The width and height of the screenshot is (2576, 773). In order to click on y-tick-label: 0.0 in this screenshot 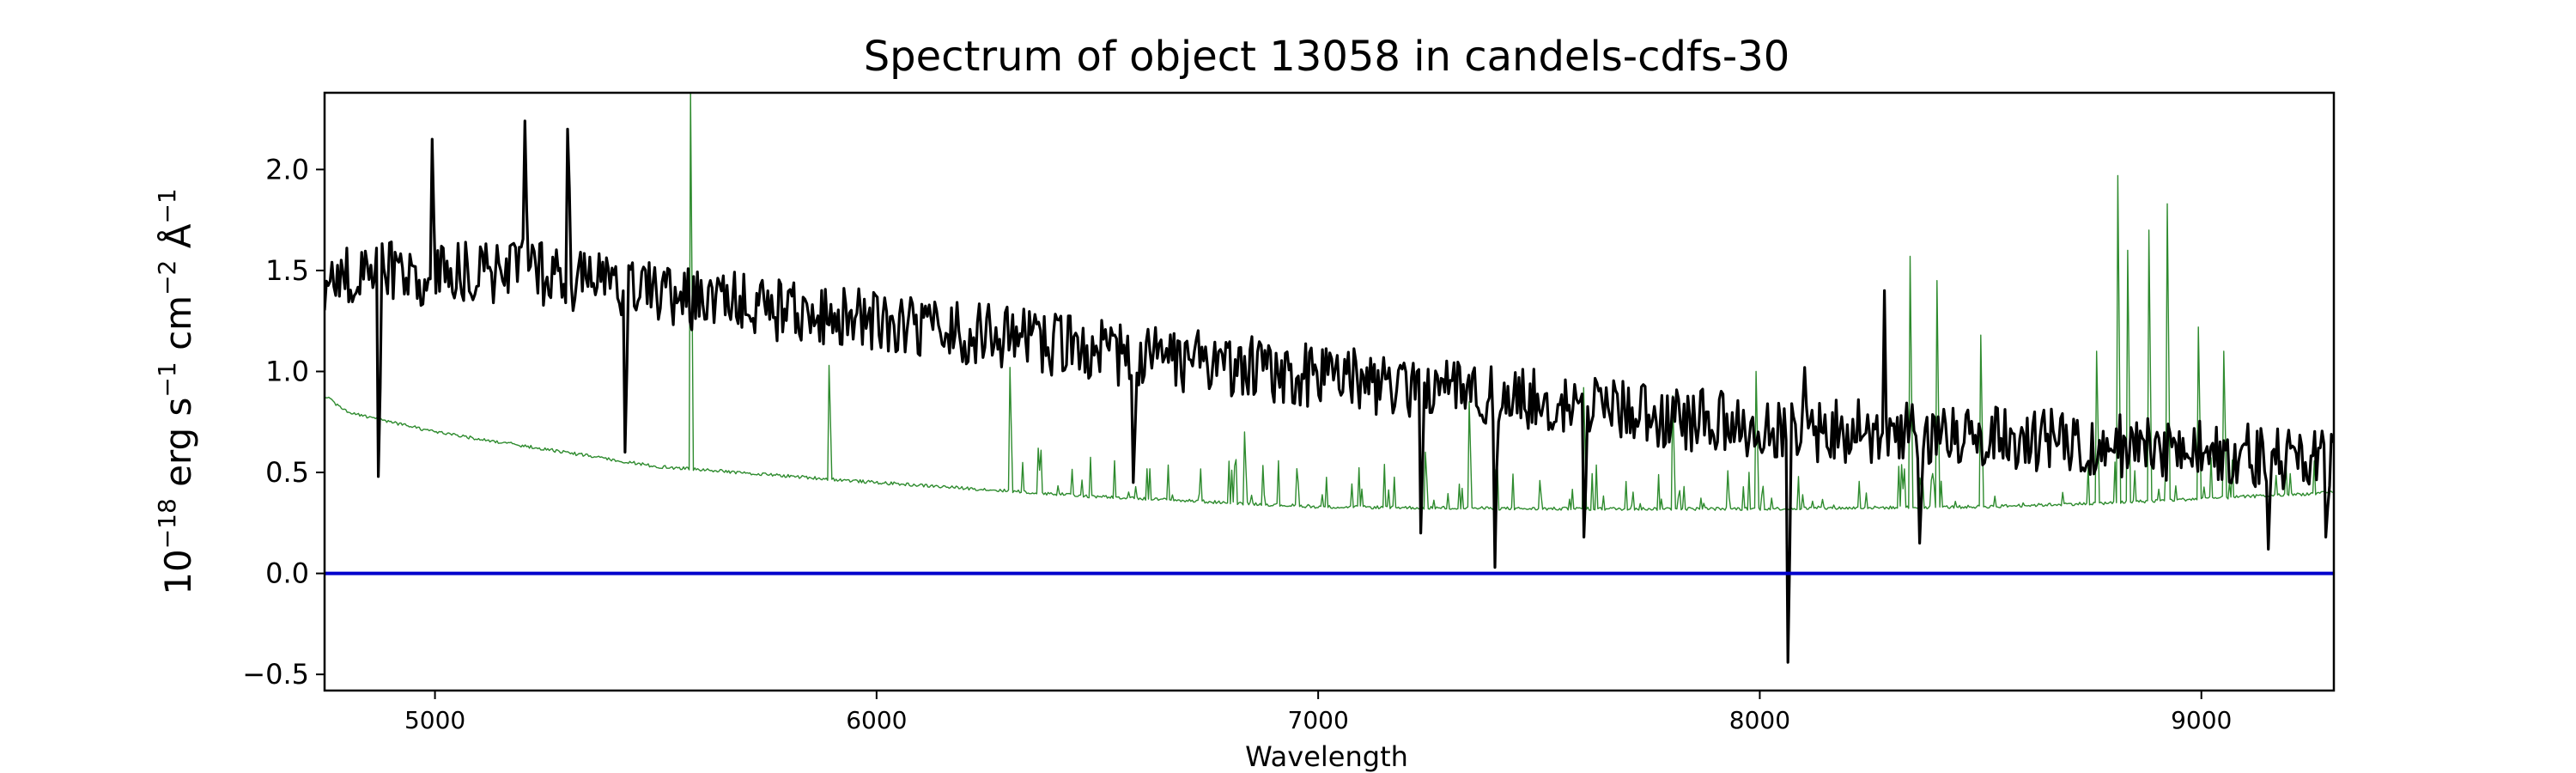, I will do `click(287, 573)`.